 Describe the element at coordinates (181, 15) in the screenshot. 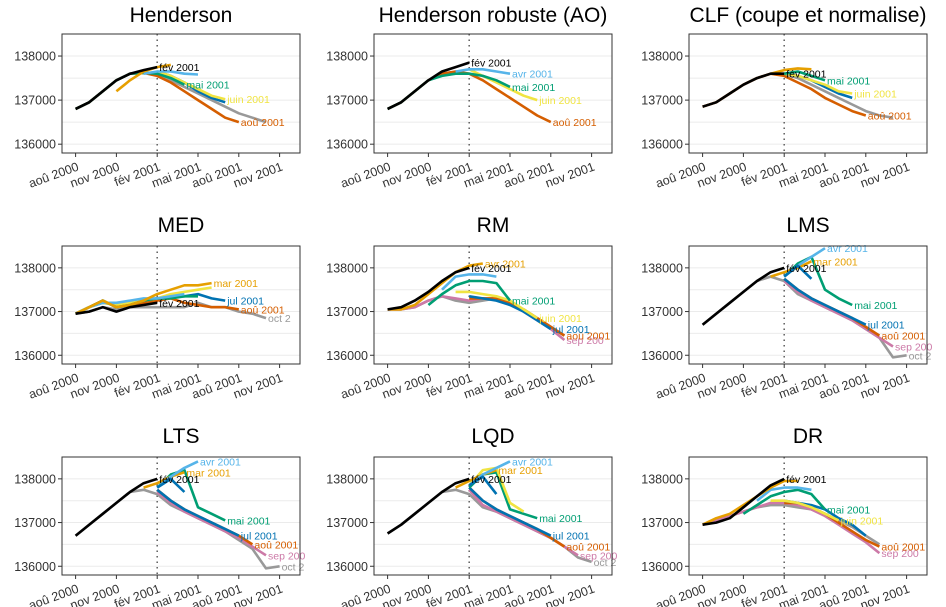

I see `panel-title: Henderson` at that location.